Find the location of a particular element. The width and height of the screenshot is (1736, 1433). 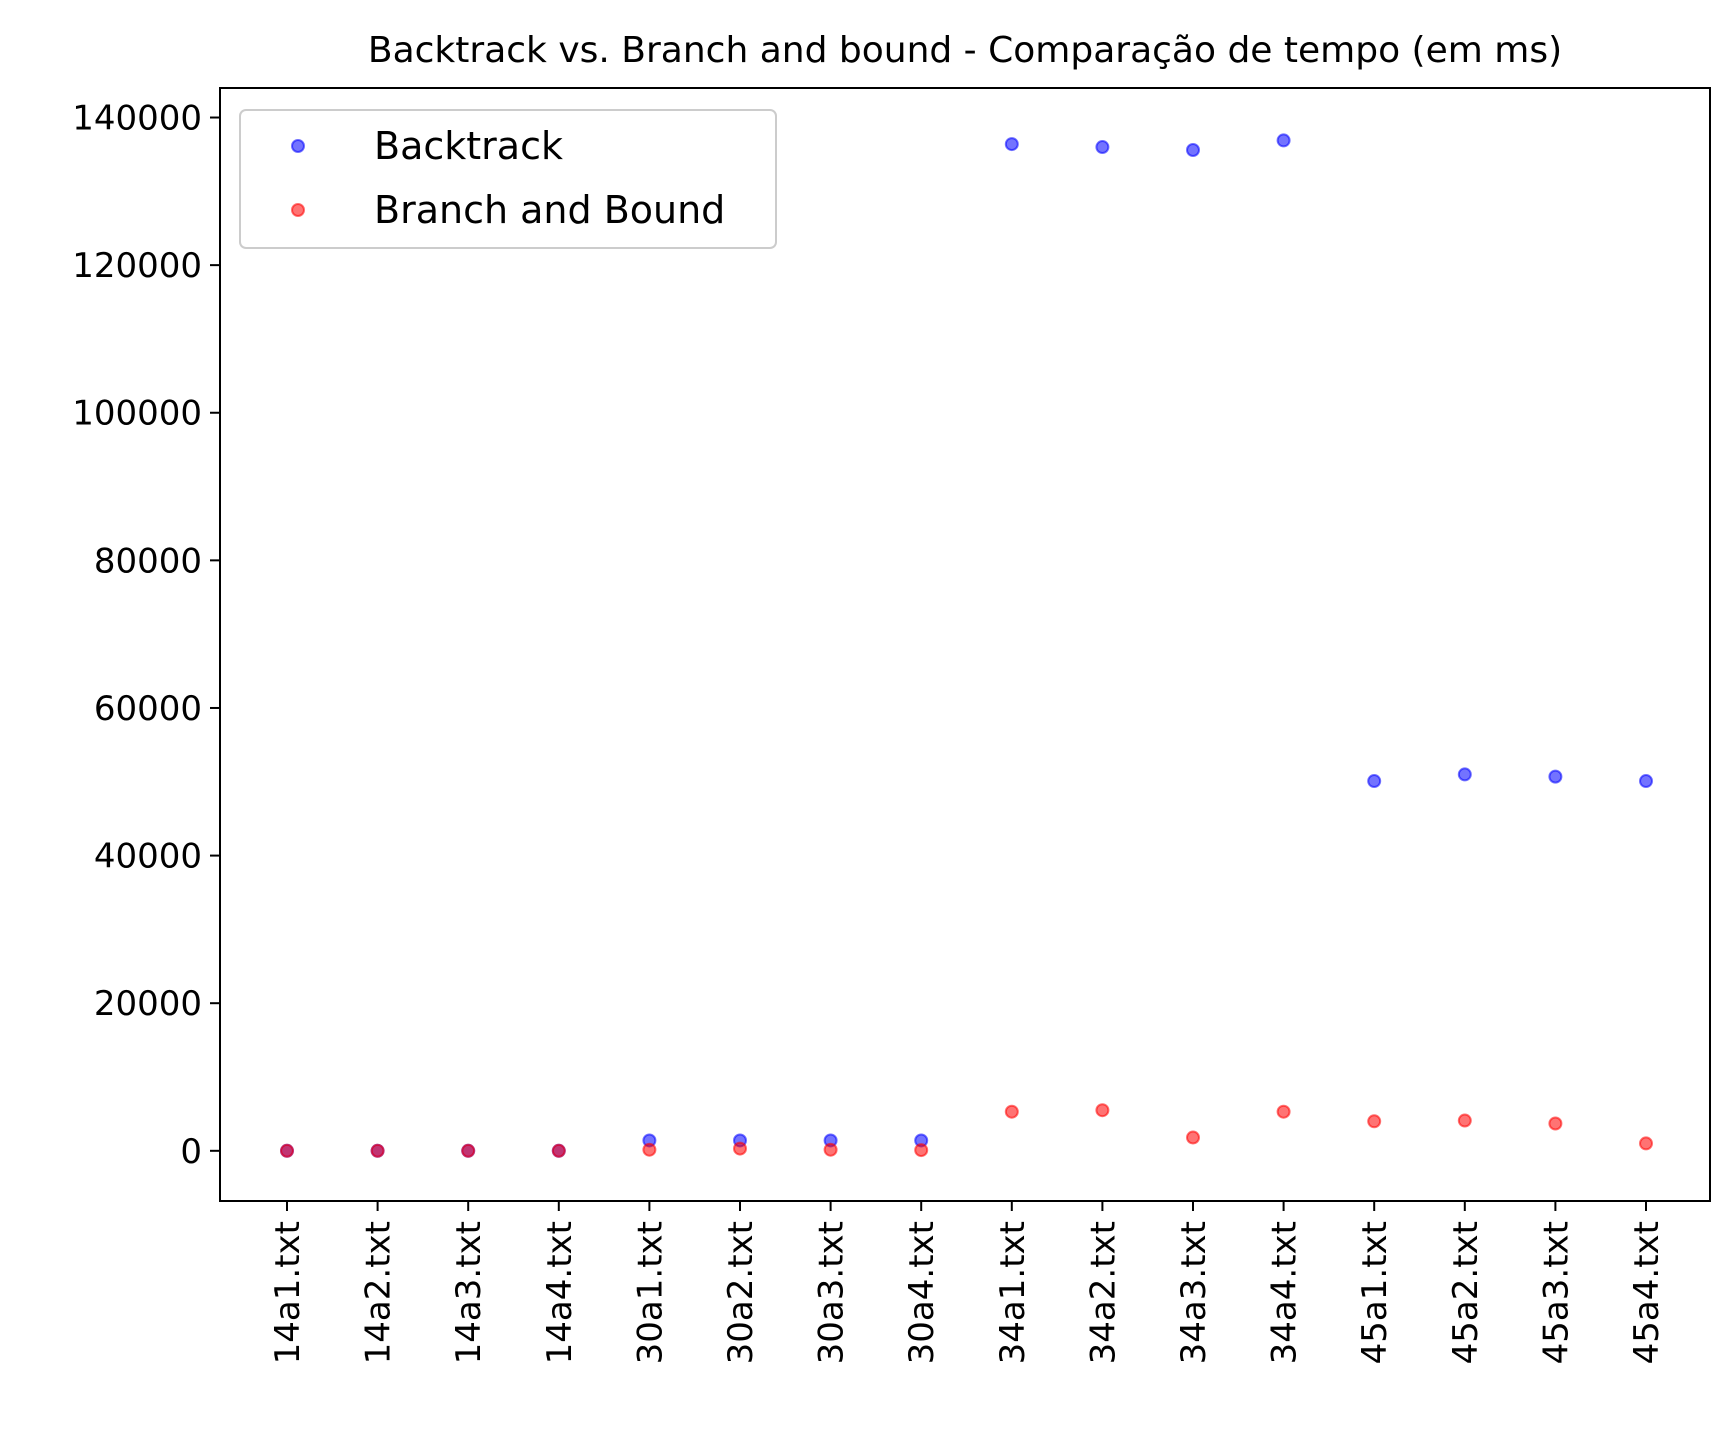

x-tick-label: 14a1.txt is located at coordinates (288, 1292).